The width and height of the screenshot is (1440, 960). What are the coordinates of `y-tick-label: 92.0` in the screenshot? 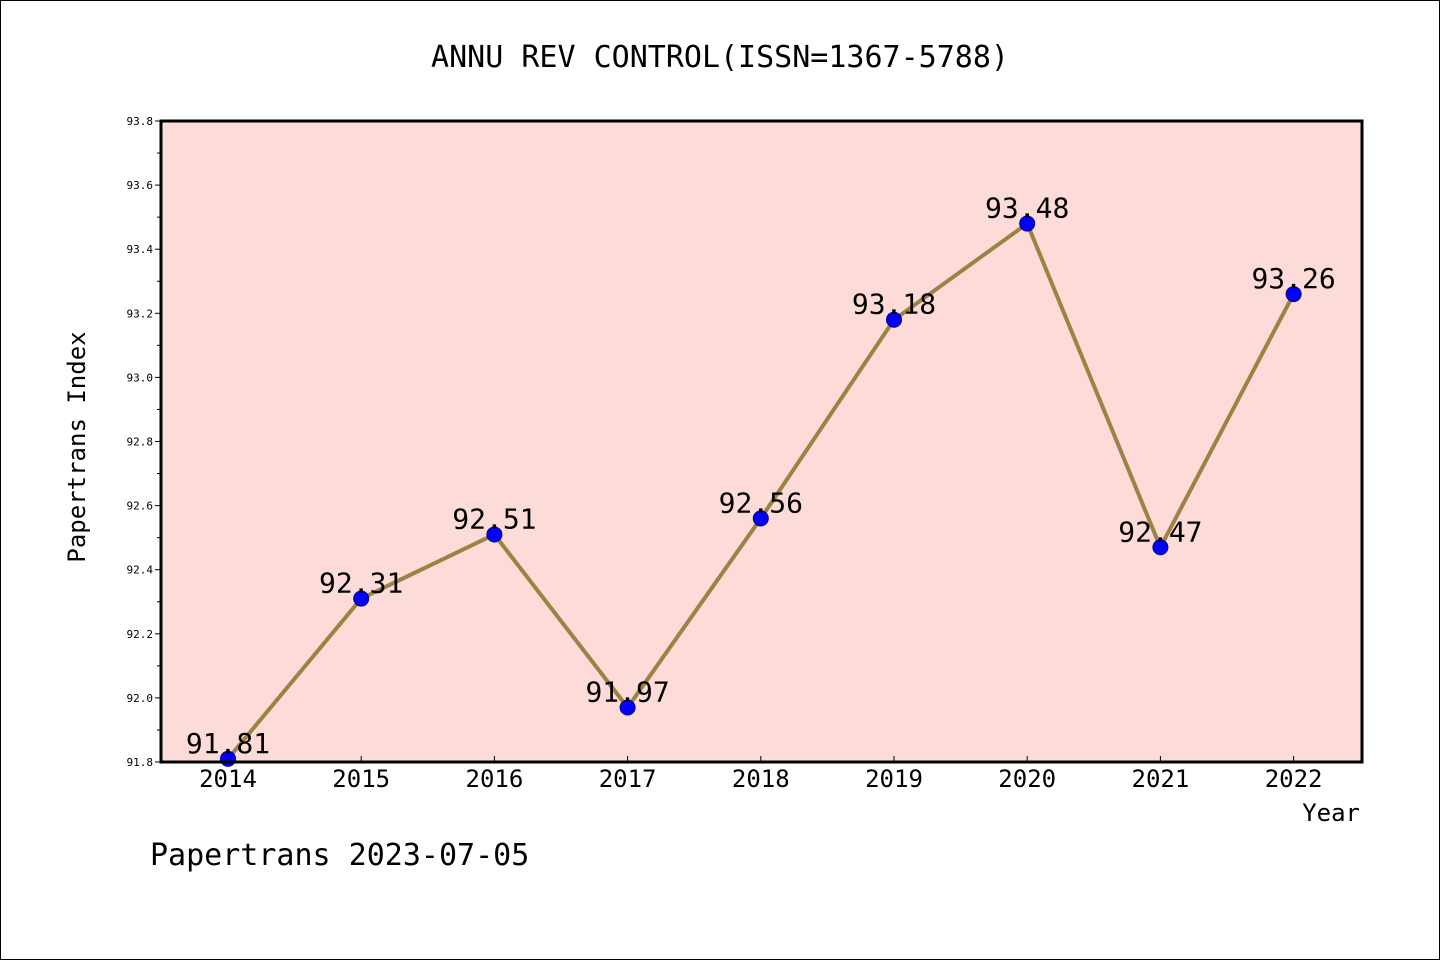 It's located at (140, 698).